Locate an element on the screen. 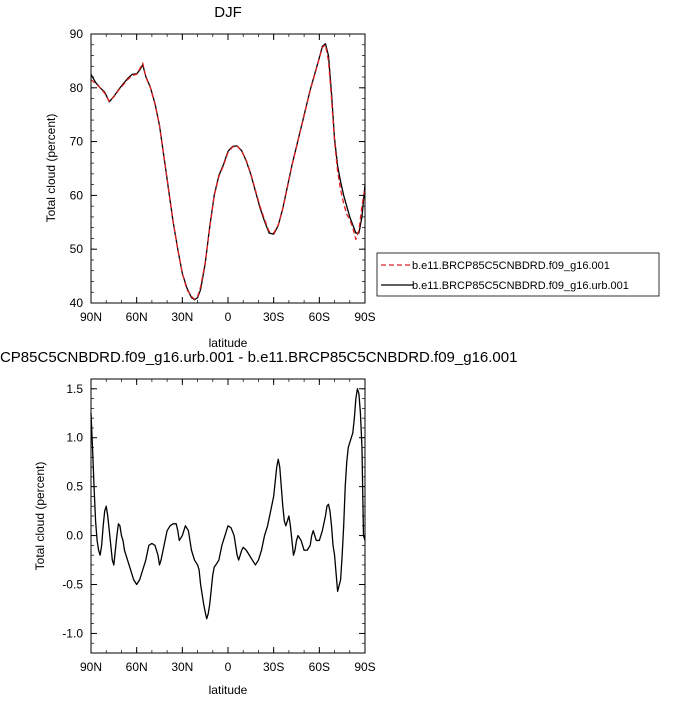 This screenshot has width=700, height=705. bottom-x-tick-label: 60S is located at coordinates (319, 667).